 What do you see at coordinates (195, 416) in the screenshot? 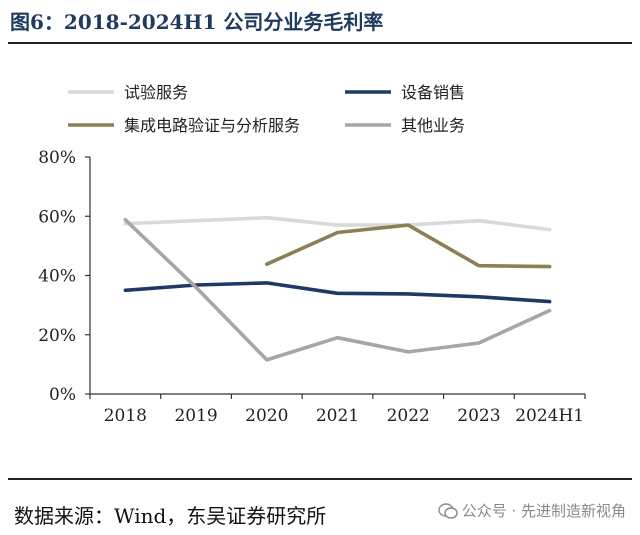
I see `x-tick-label: 2019` at bounding box center [195, 416].